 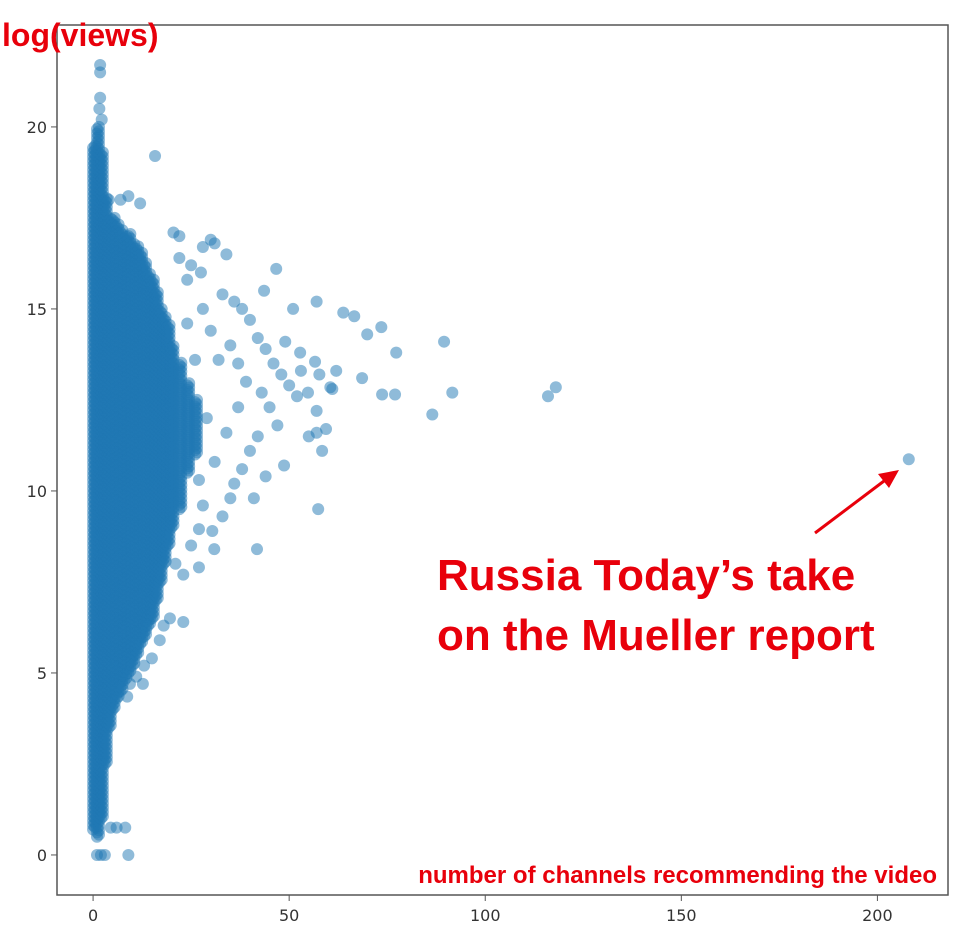 I want to click on arrow-head-icon, so click(x=888, y=479).